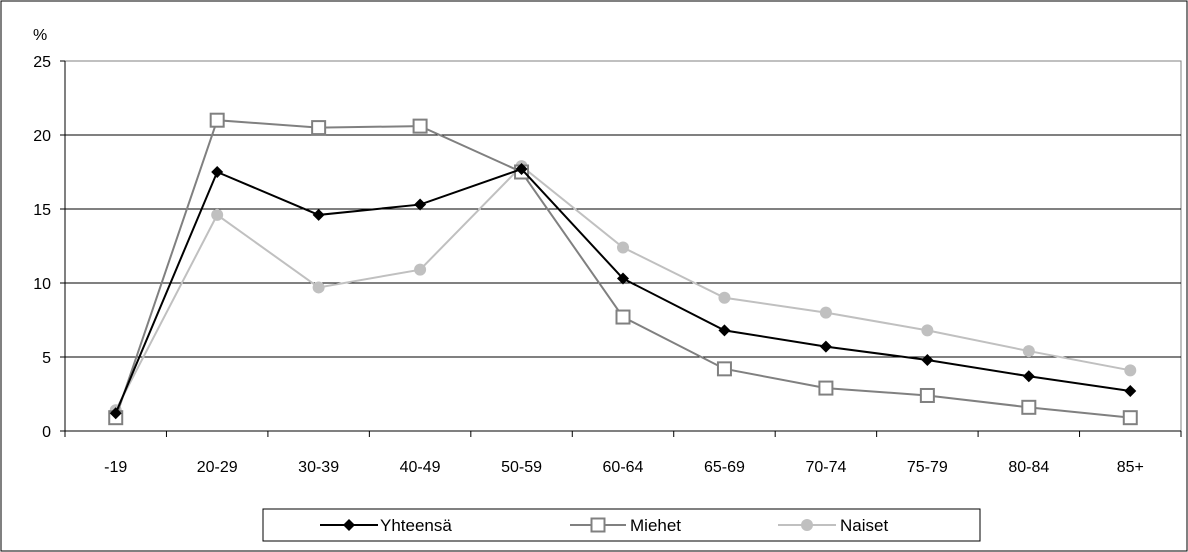  What do you see at coordinates (42, 284) in the screenshot?
I see `y-tick-label: 10` at bounding box center [42, 284].